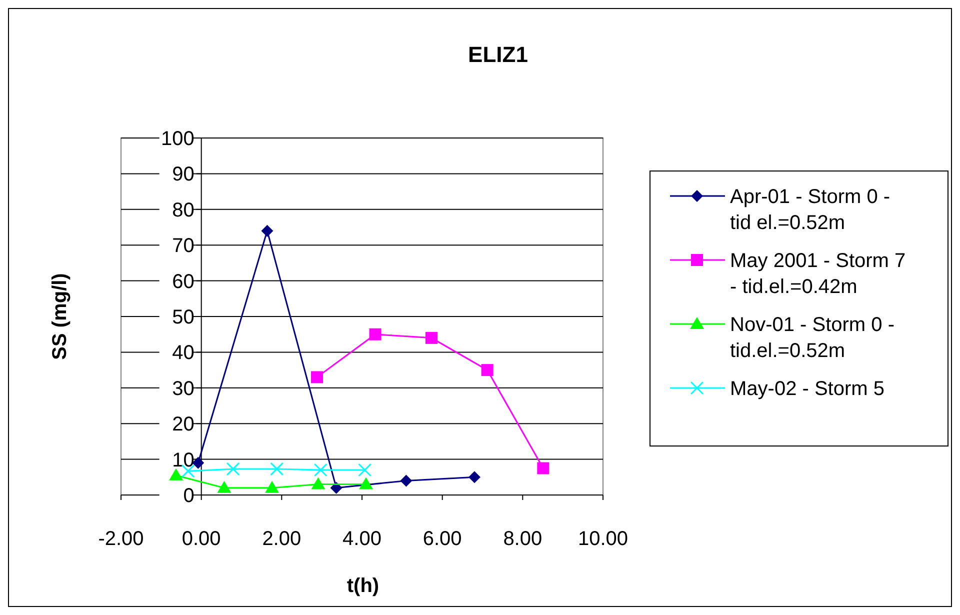 The image size is (960, 615). What do you see at coordinates (60, 316) in the screenshot?
I see `y-axis-title: SS (mg/l)` at bounding box center [60, 316].